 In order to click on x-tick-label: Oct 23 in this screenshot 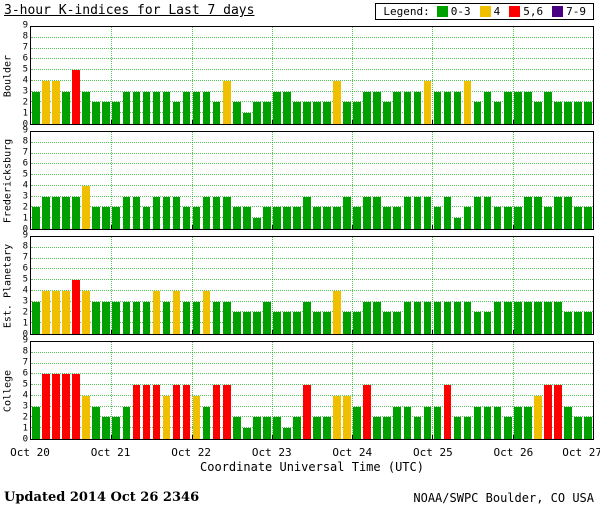, I will do `click(271, 452)`.